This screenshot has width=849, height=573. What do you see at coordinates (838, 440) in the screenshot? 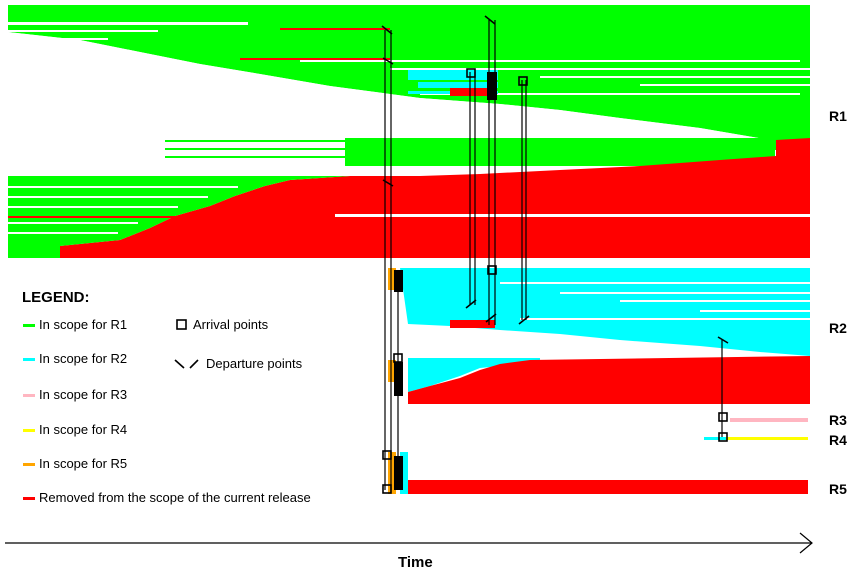
I see `release-label-r4: R4` at bounding box center [838, 440].